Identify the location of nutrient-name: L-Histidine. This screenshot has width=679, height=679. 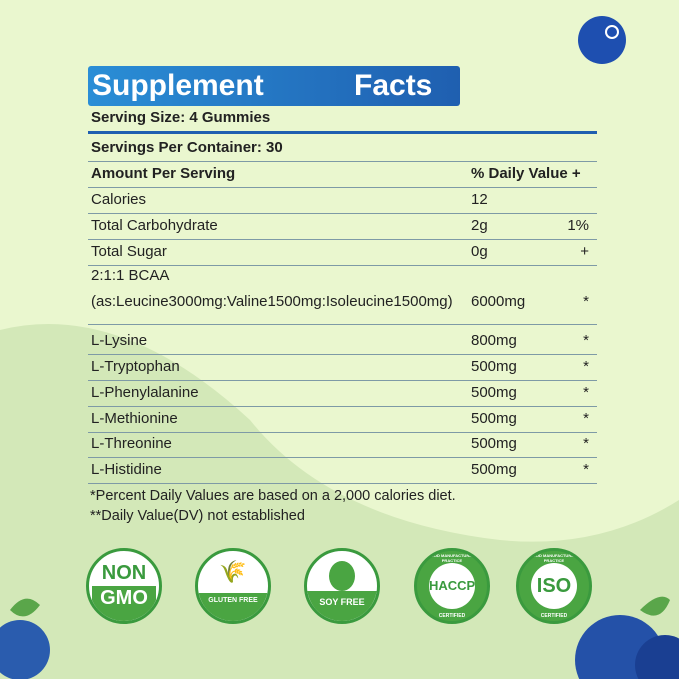
(126, 469).